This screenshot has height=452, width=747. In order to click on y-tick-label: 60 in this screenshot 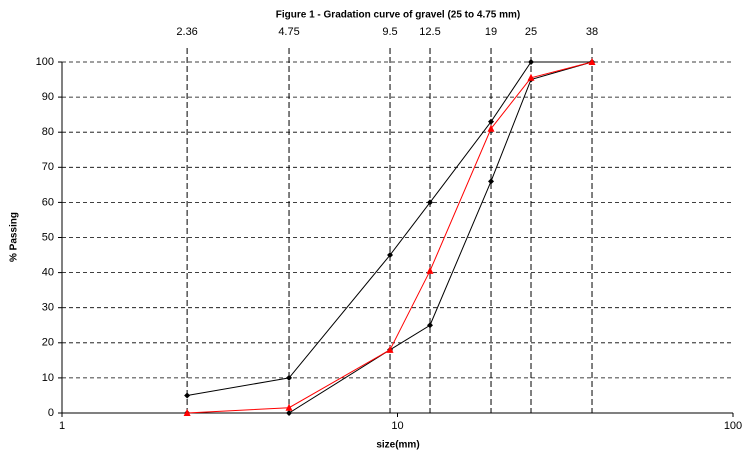, I will do `click(48, 202)`.